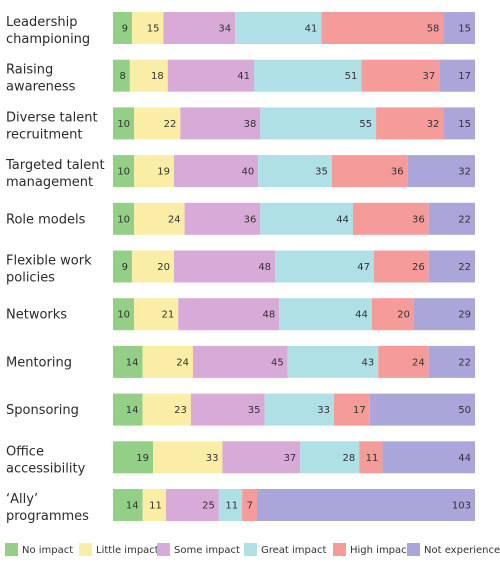 The width and height of the screenshot is (500, 564). What do you see at coordinates (367, 362) in the screenshot?
I see `bar-value-label: 43` at bounding box center [367, 362].